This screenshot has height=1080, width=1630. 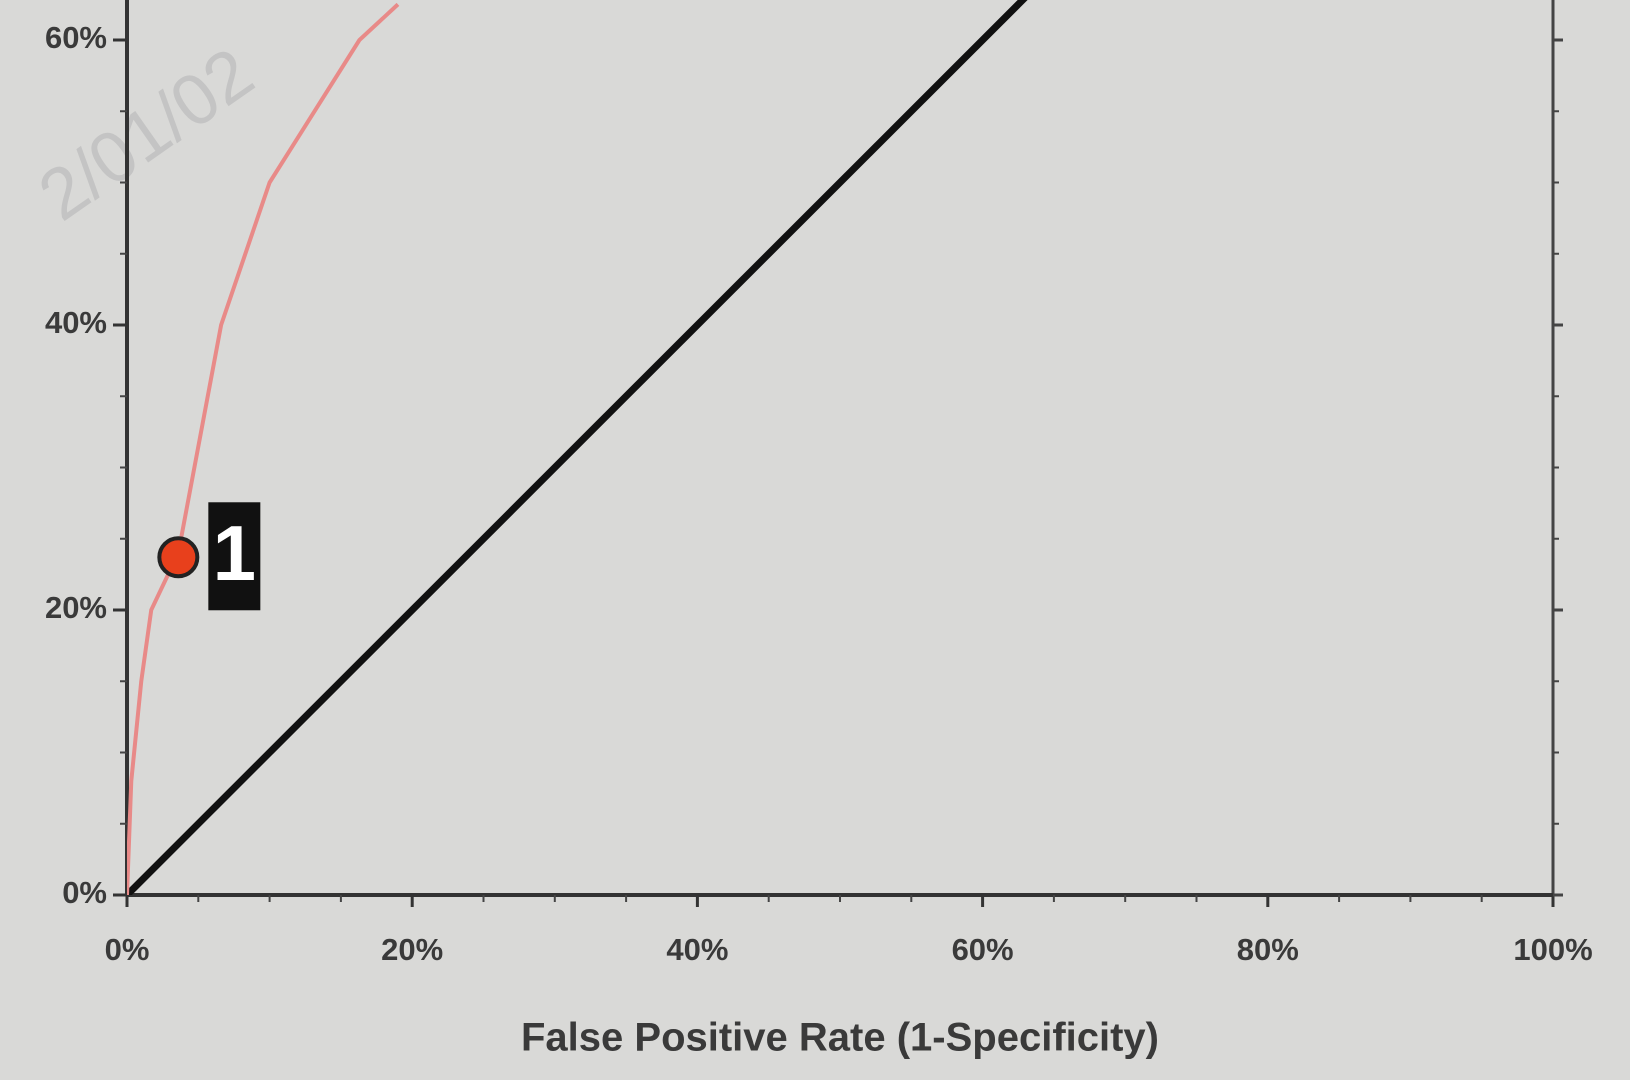 I want to click on operating-point, so click(x=178, y=557).